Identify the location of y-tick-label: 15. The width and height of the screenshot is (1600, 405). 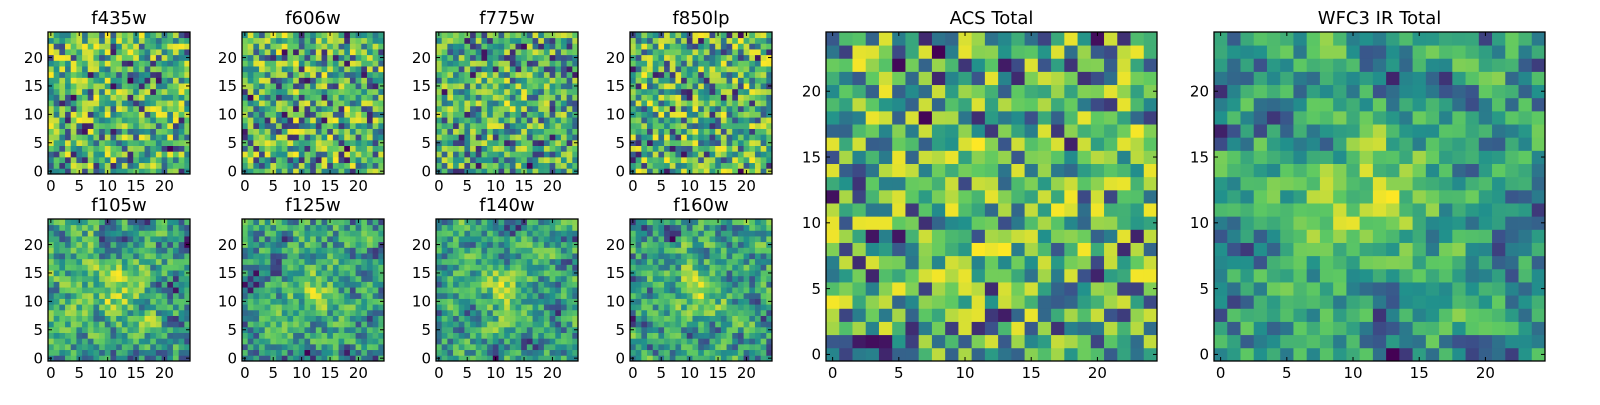
(421, 86).